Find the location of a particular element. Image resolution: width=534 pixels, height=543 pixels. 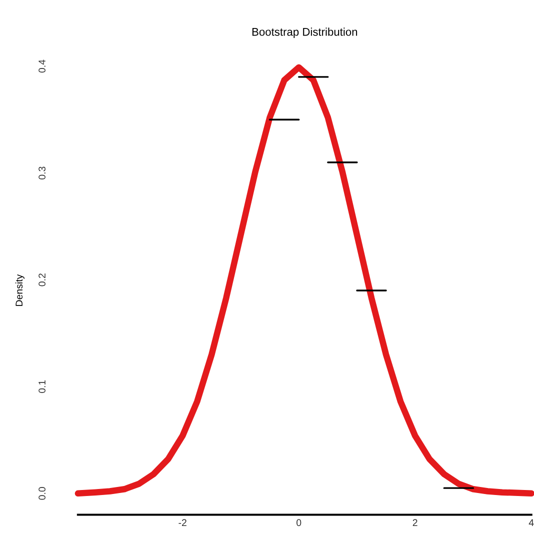

y-tick-label: 0.4 is located at coordinates (42, 66).